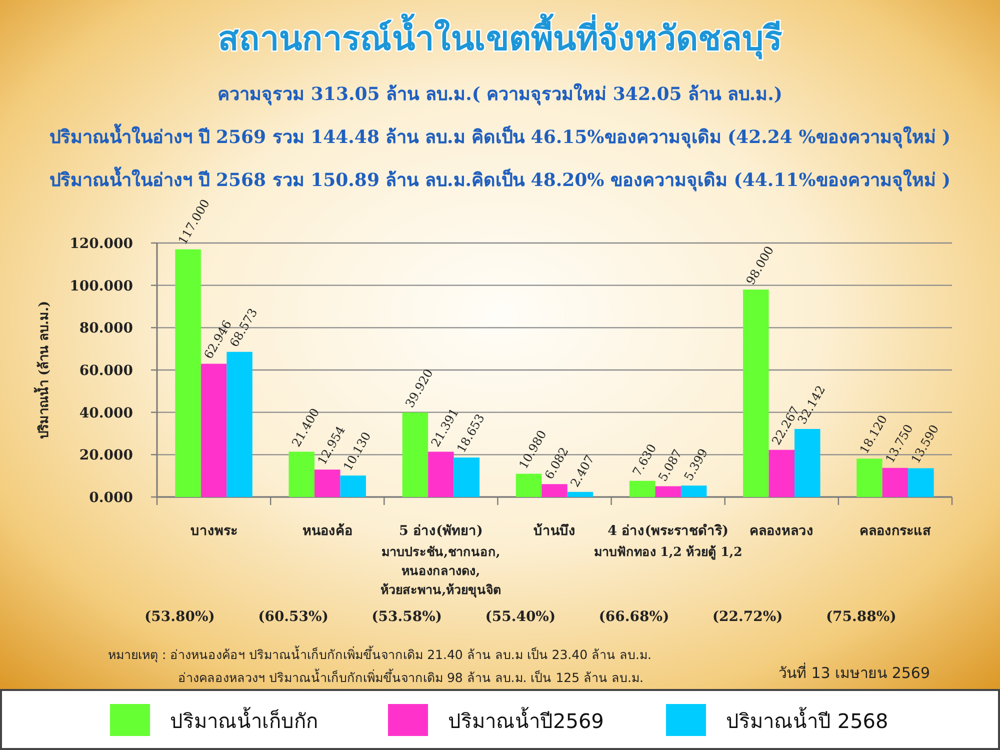 The height and width of the screenshot is (750, 1000). Describe the element at coordinates (380, 654) in the screenshot. I see `text: หมายเหตุ : อ่างหนองค้อฯ ปริมาณน้ำเก็บกักเพิ่มขึ้นจากเดิม 21.40 ล้าน ลบ.ม เป็น 23.40 ล้าน ลบ.ม.` at that location.